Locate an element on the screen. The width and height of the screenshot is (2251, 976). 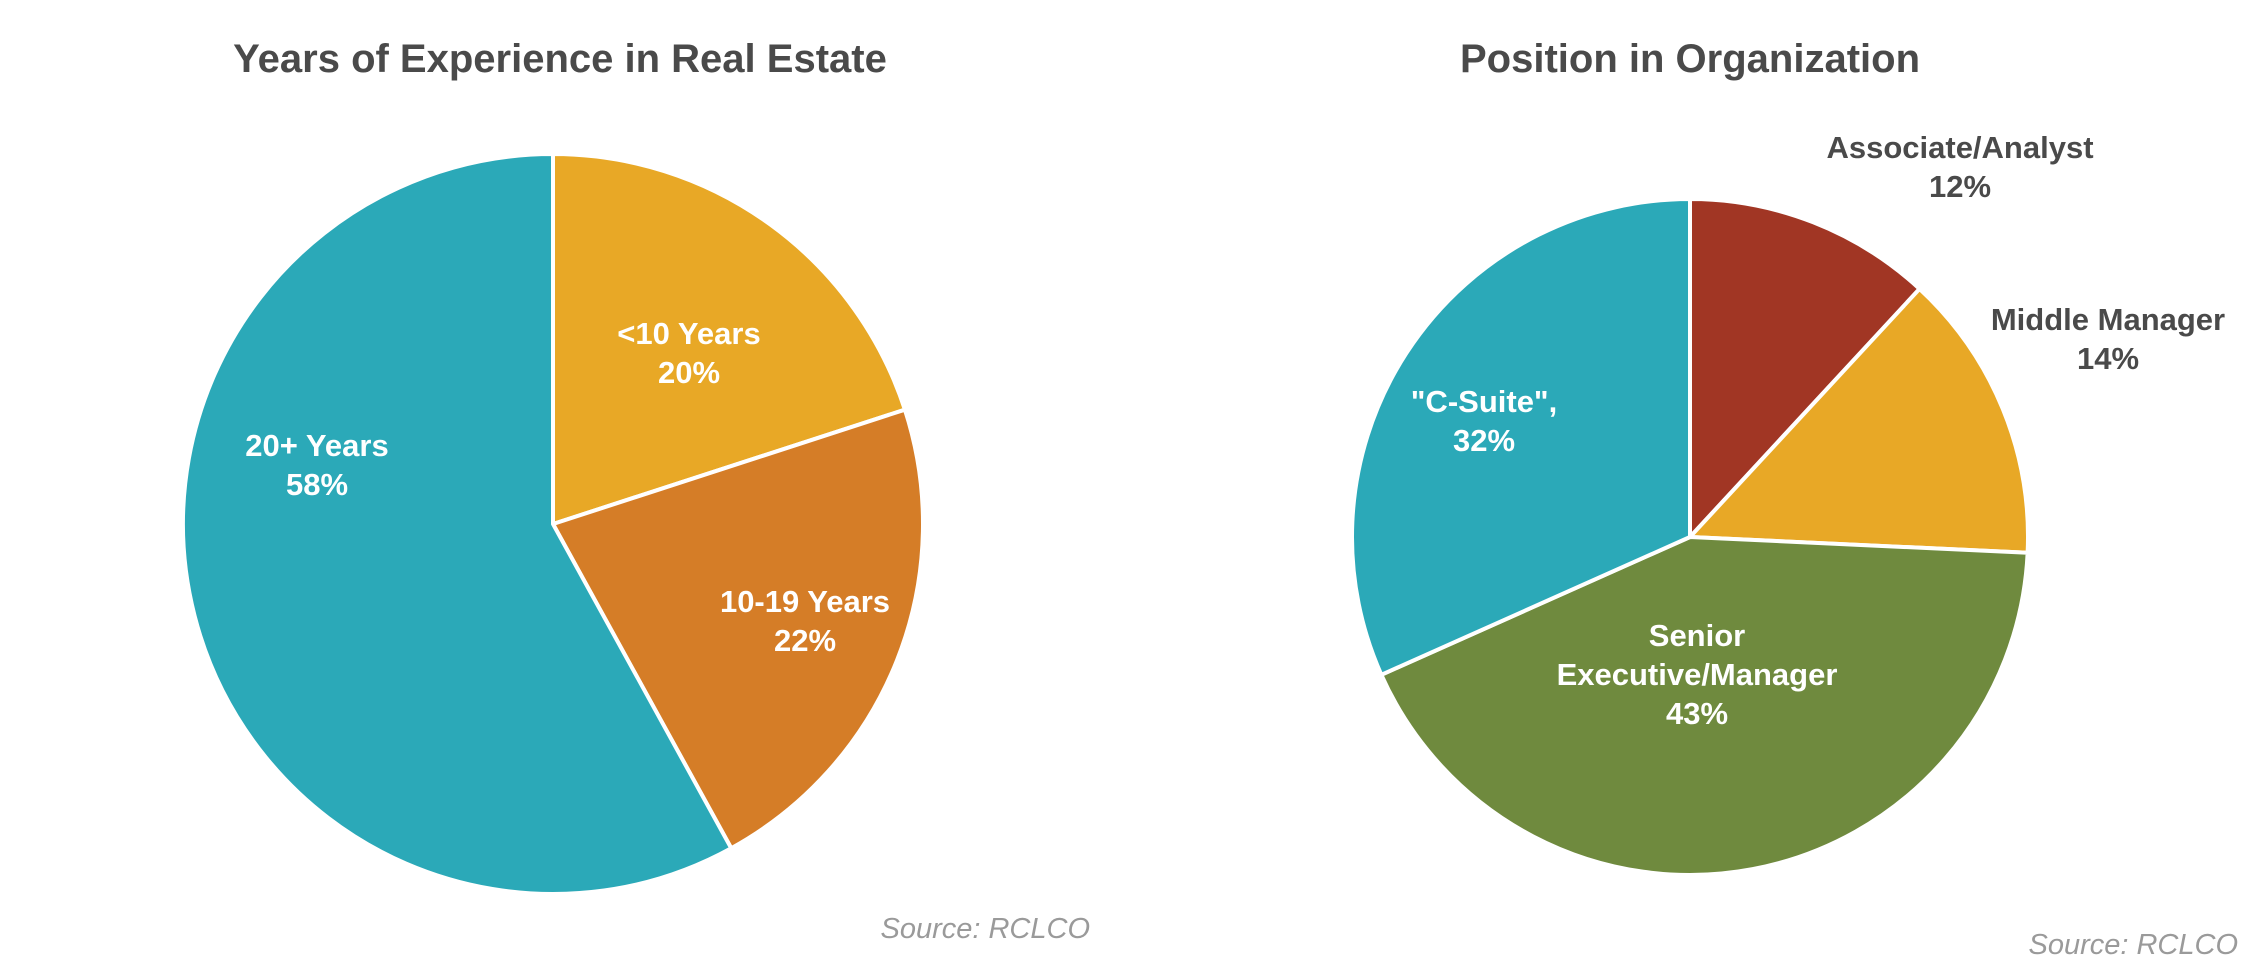
slice-label: Associate/Analyst 12% is located at coordinates (1959, 167).